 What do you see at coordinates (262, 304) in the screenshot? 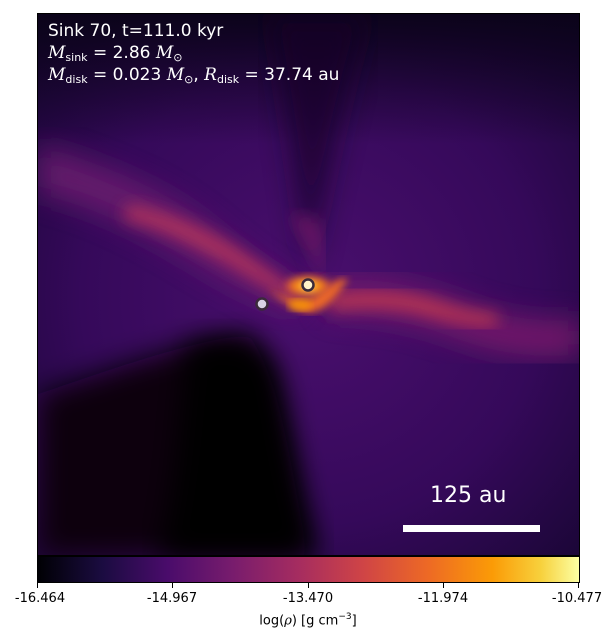
I see `sink-left-marker` at bounding box center [262, 304].